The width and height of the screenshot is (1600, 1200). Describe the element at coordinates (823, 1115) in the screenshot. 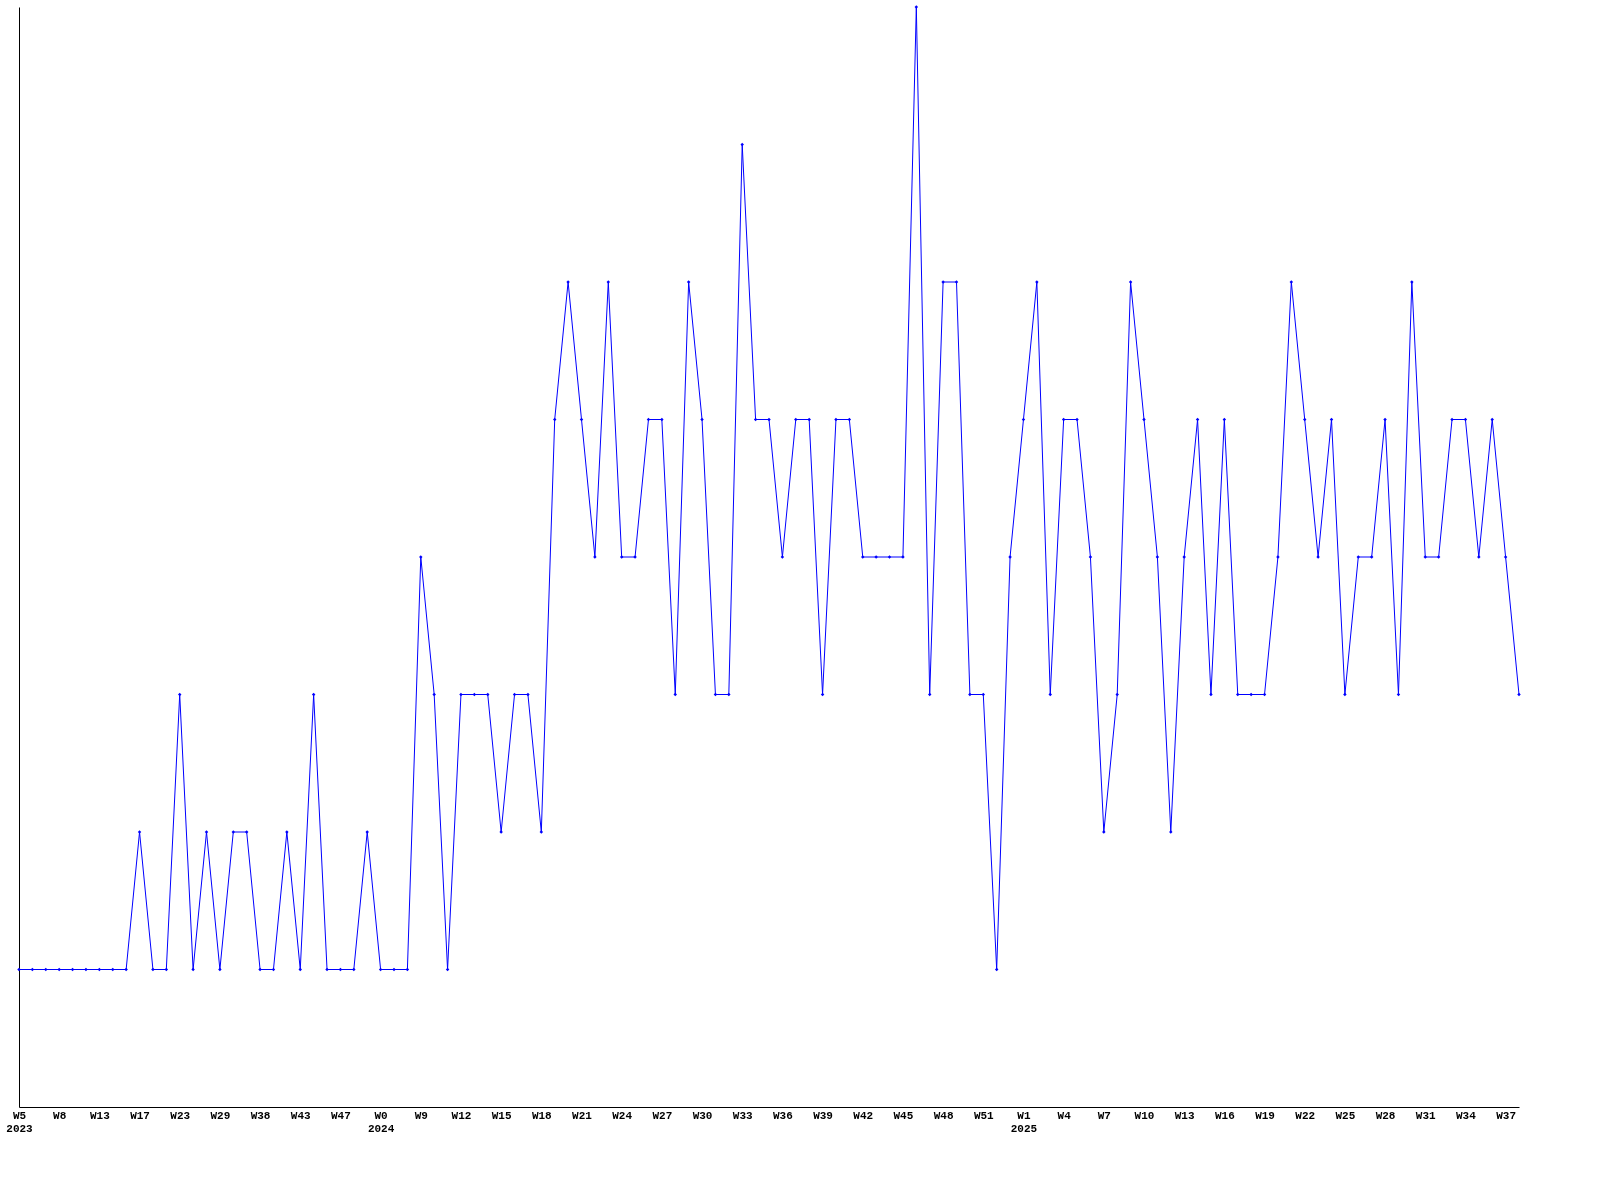

I see `x-tick-label: W39` at that location.